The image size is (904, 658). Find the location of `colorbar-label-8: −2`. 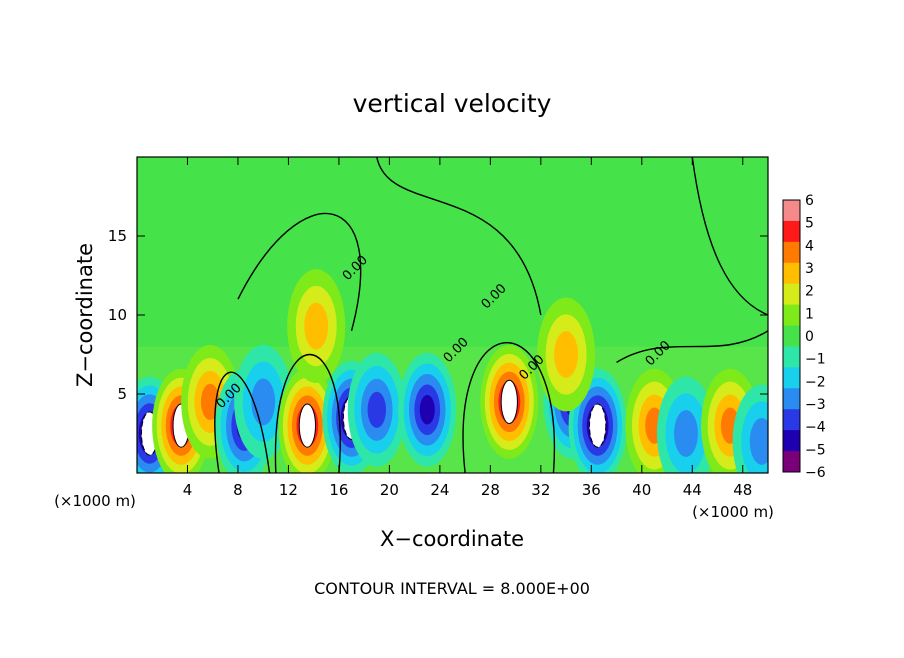

colorbar-label-8: −2 is located at coordinates (815, 382).